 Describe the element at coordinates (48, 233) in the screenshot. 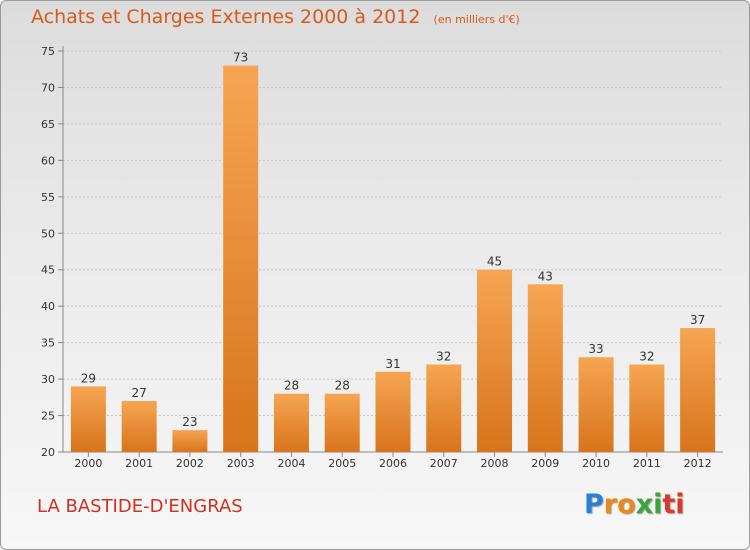

I see `y-tick-label: 50` at that location.